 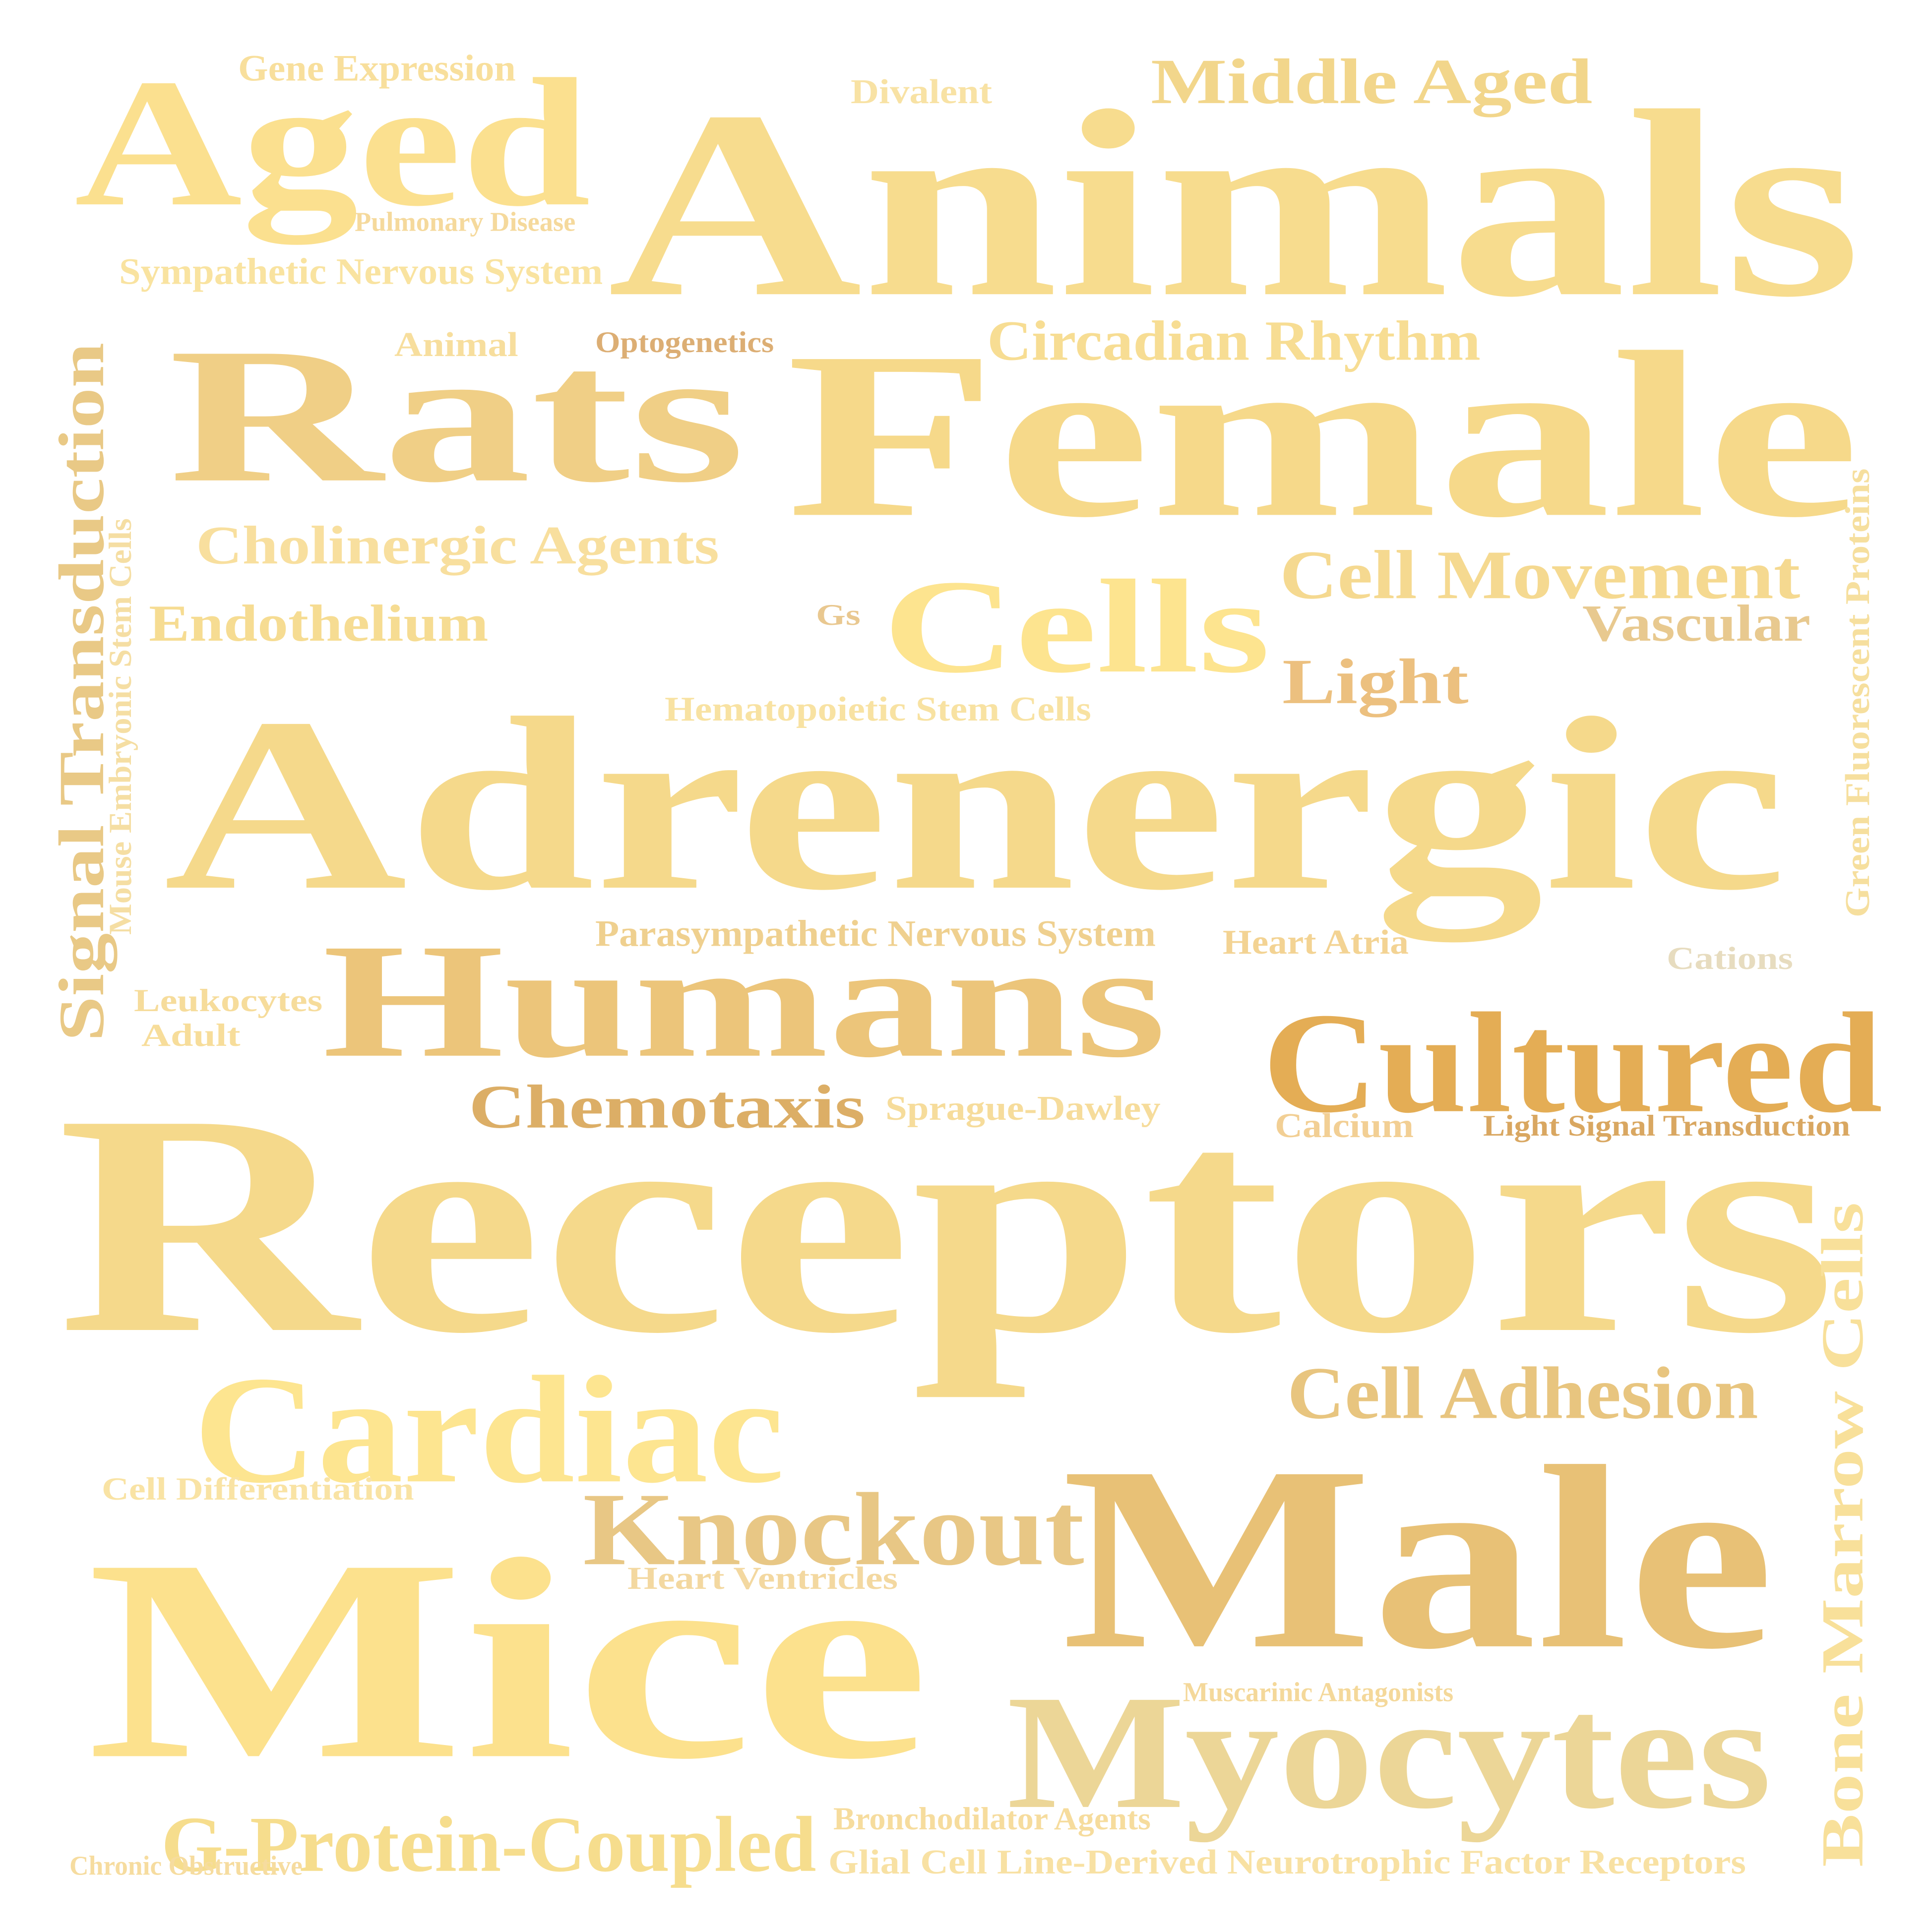 I want to click on word-parasympathetic-nervous-system: Parasympathetic Nervous System, so click(x=875, y=933).